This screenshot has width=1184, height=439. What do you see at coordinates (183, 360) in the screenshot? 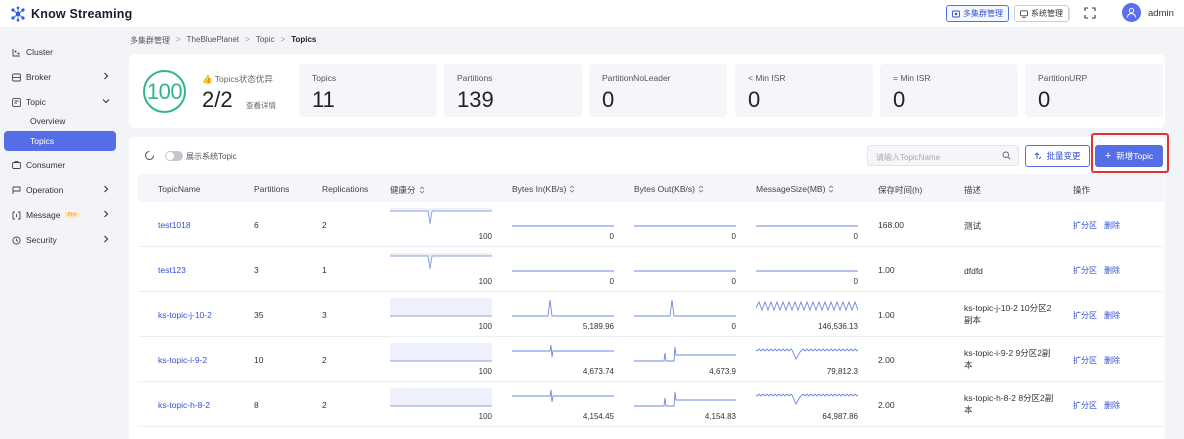
I see `topic-name-link: ks-topic-i-9-2` at bounding box center [183, 360].